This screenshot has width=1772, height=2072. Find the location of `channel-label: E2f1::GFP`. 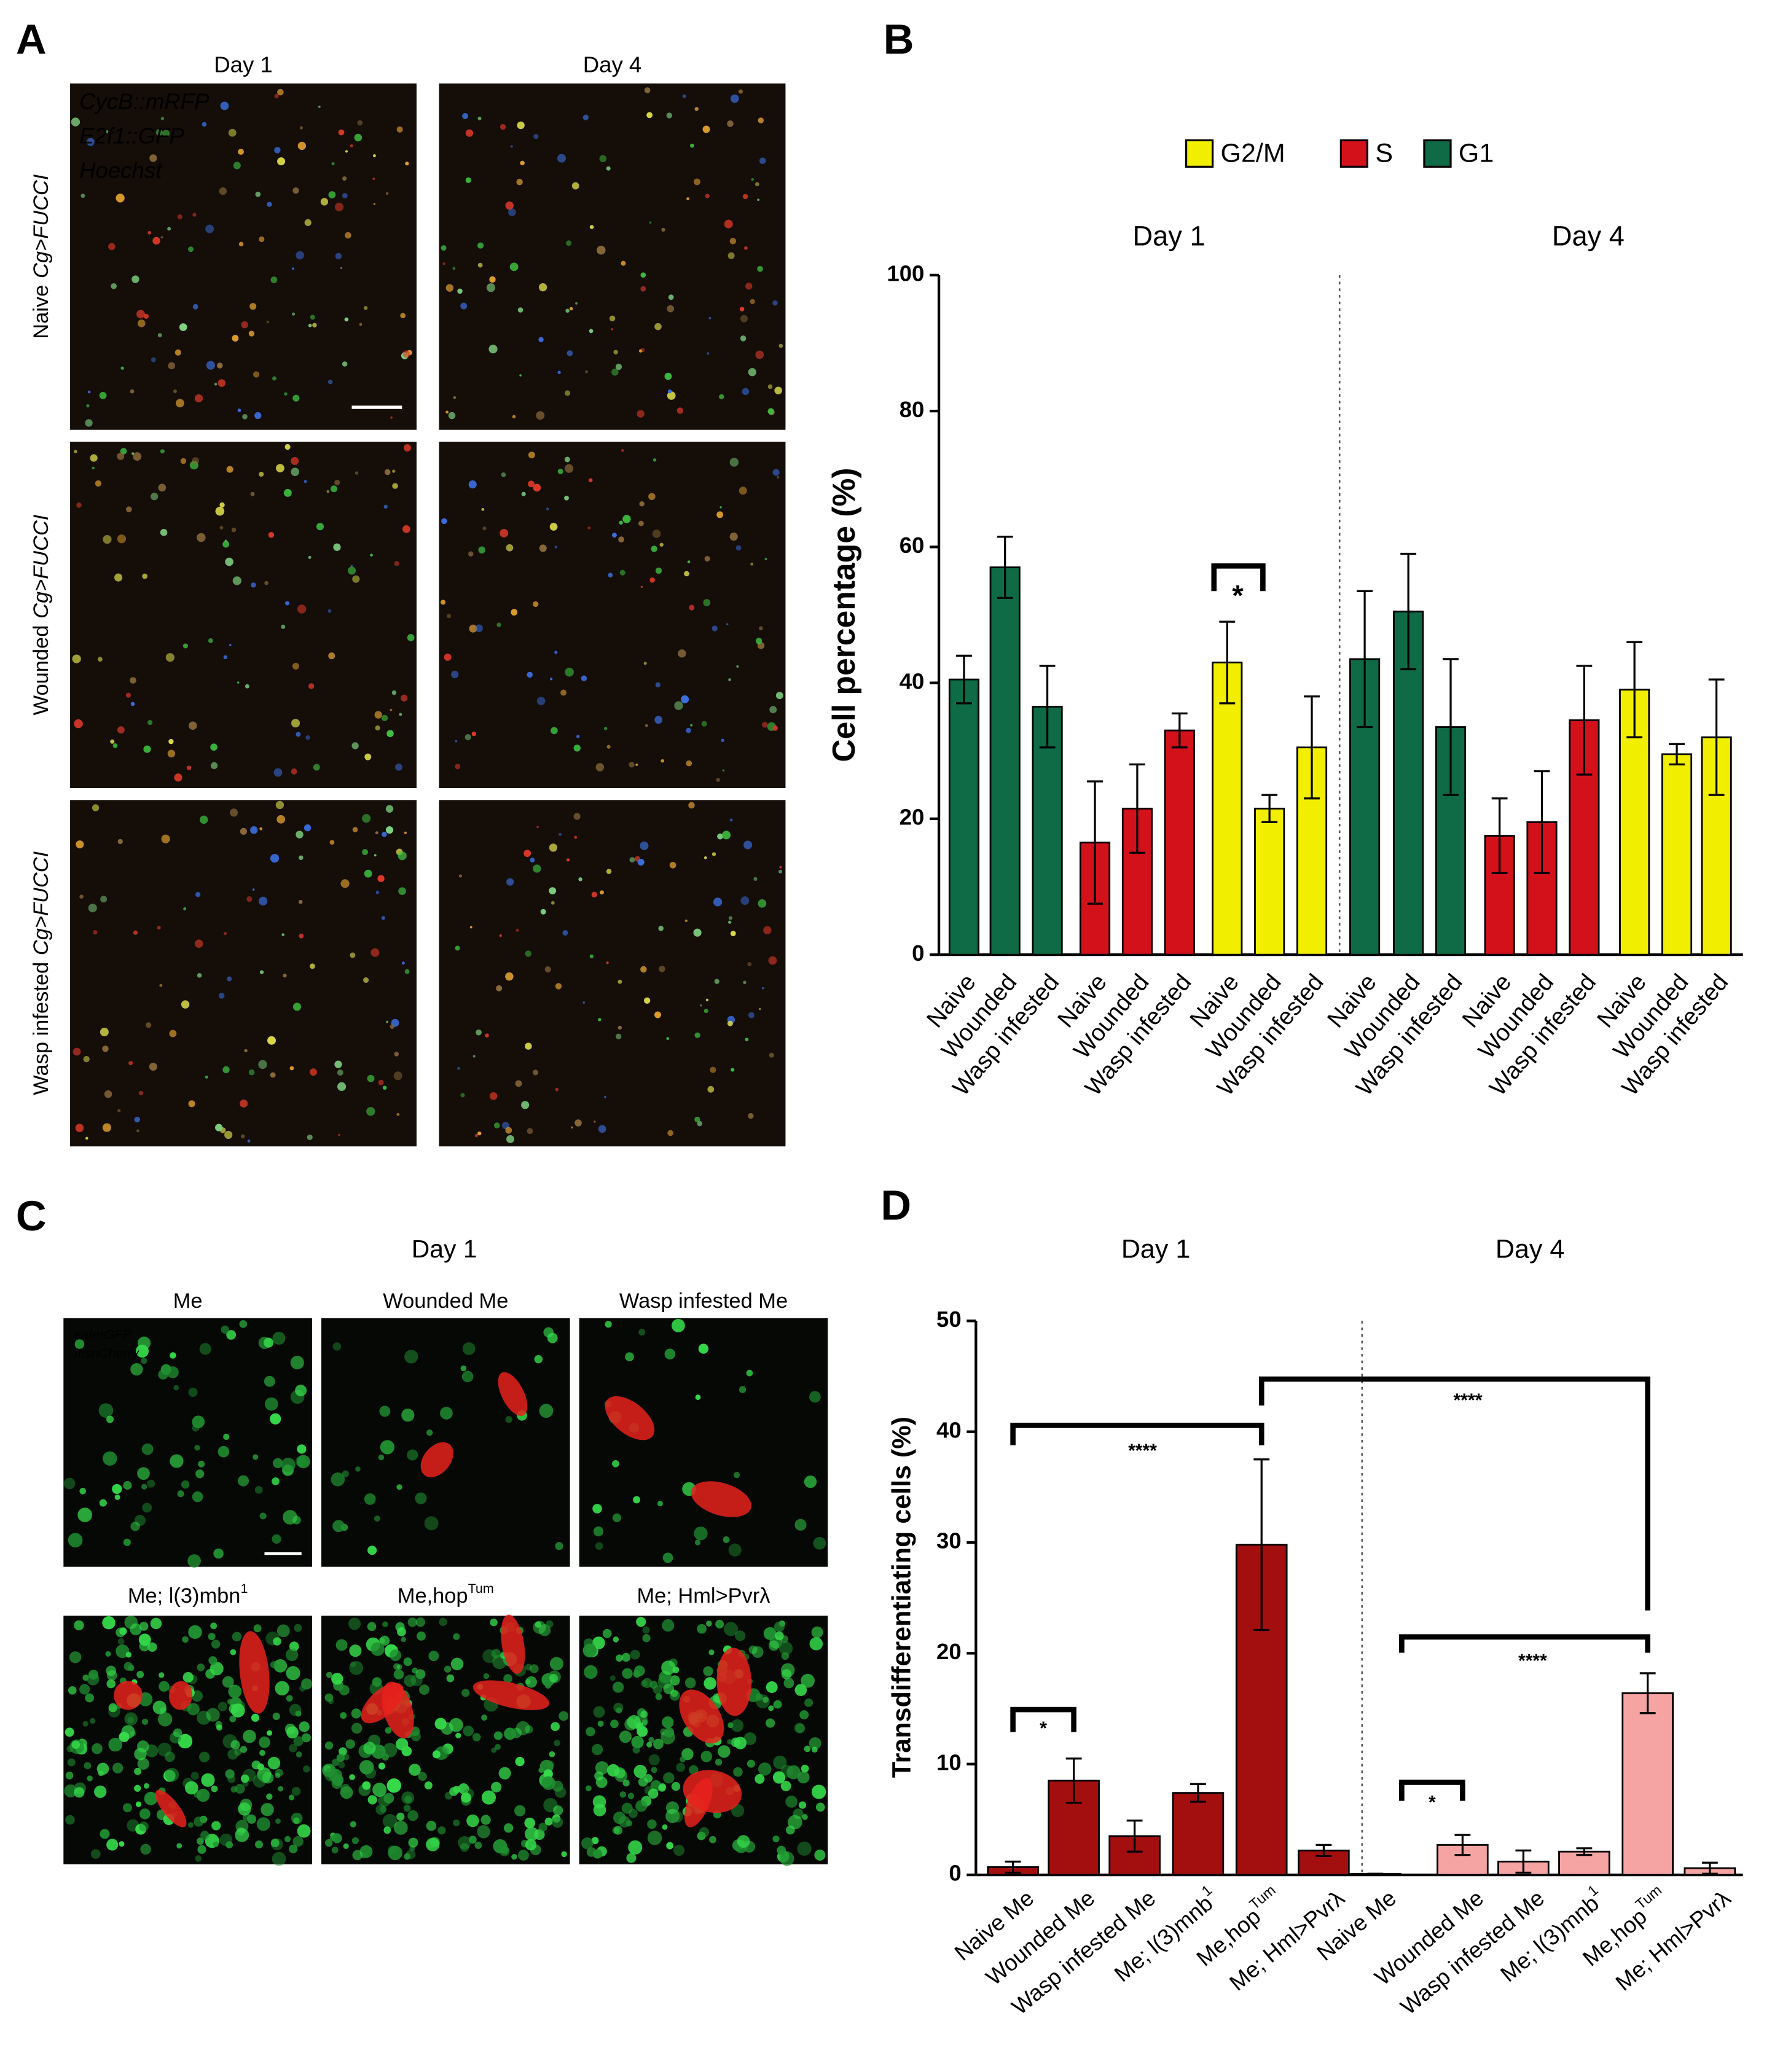

channel-label: E2f1::GFP is located at coordinates (131, 136).